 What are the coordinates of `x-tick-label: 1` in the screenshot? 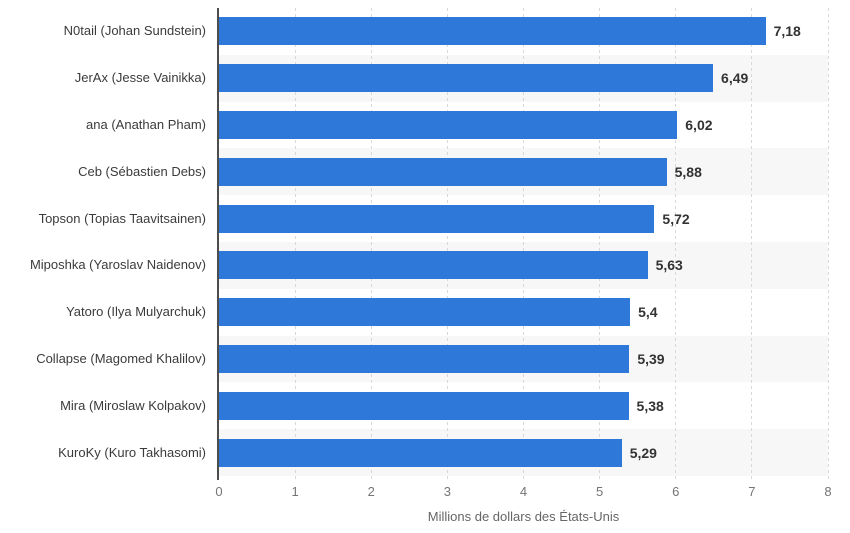 It's located at (295, 491).